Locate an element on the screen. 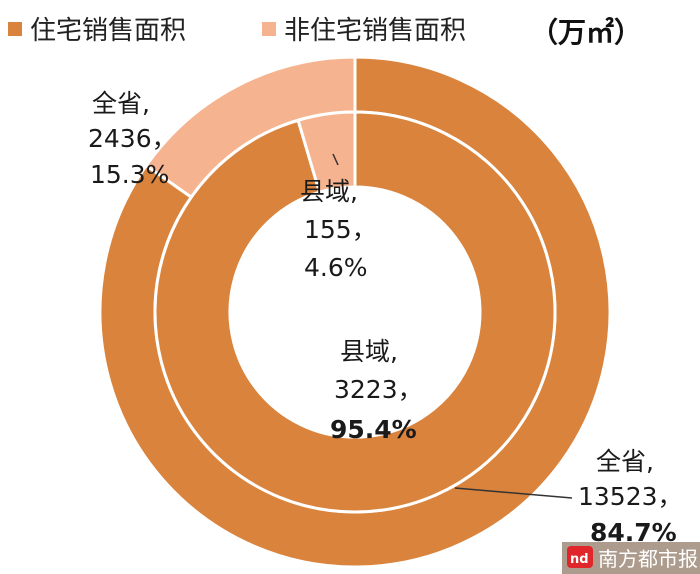 The image size is (700, 574). label-outer-nonresidential: 全省, 2436， 15.3% is located at coordinates (132, 139).